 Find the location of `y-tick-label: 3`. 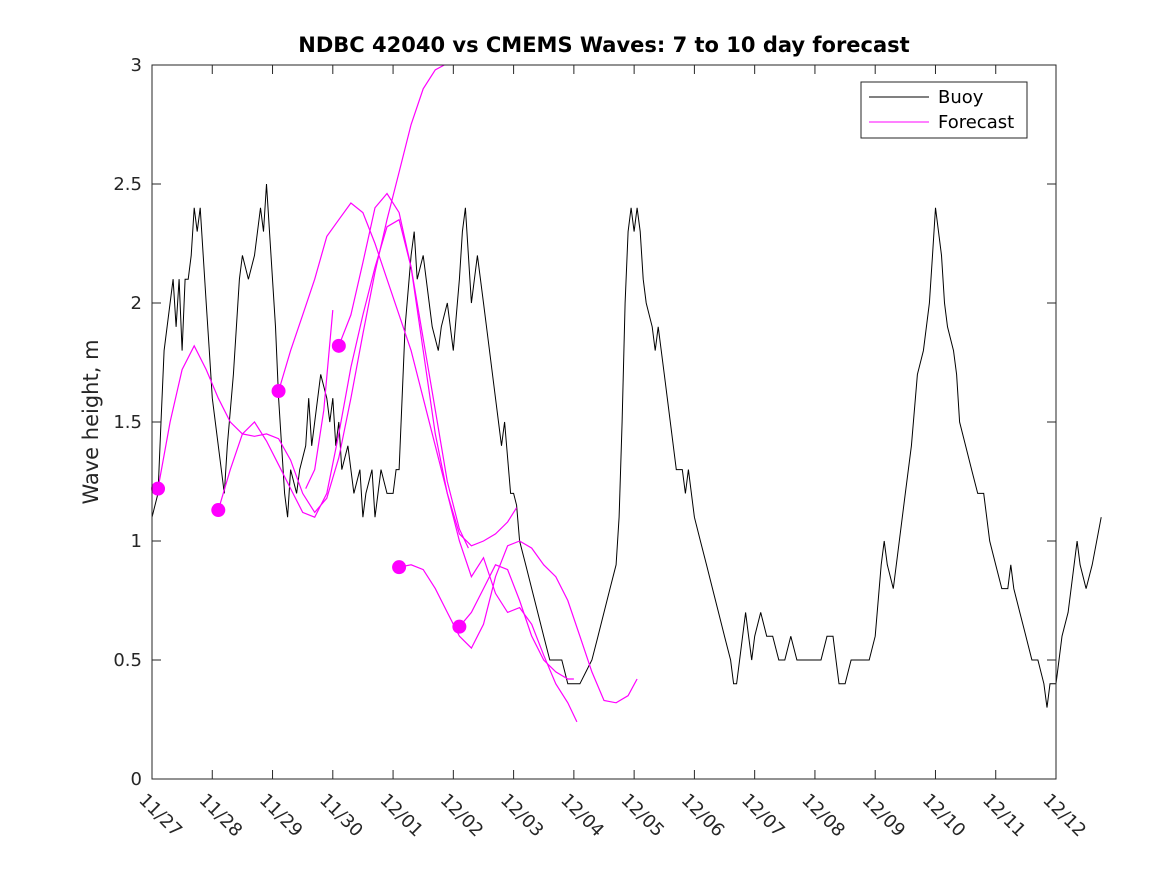

y-tick-label: 3 is located at coordinates (136, 65).